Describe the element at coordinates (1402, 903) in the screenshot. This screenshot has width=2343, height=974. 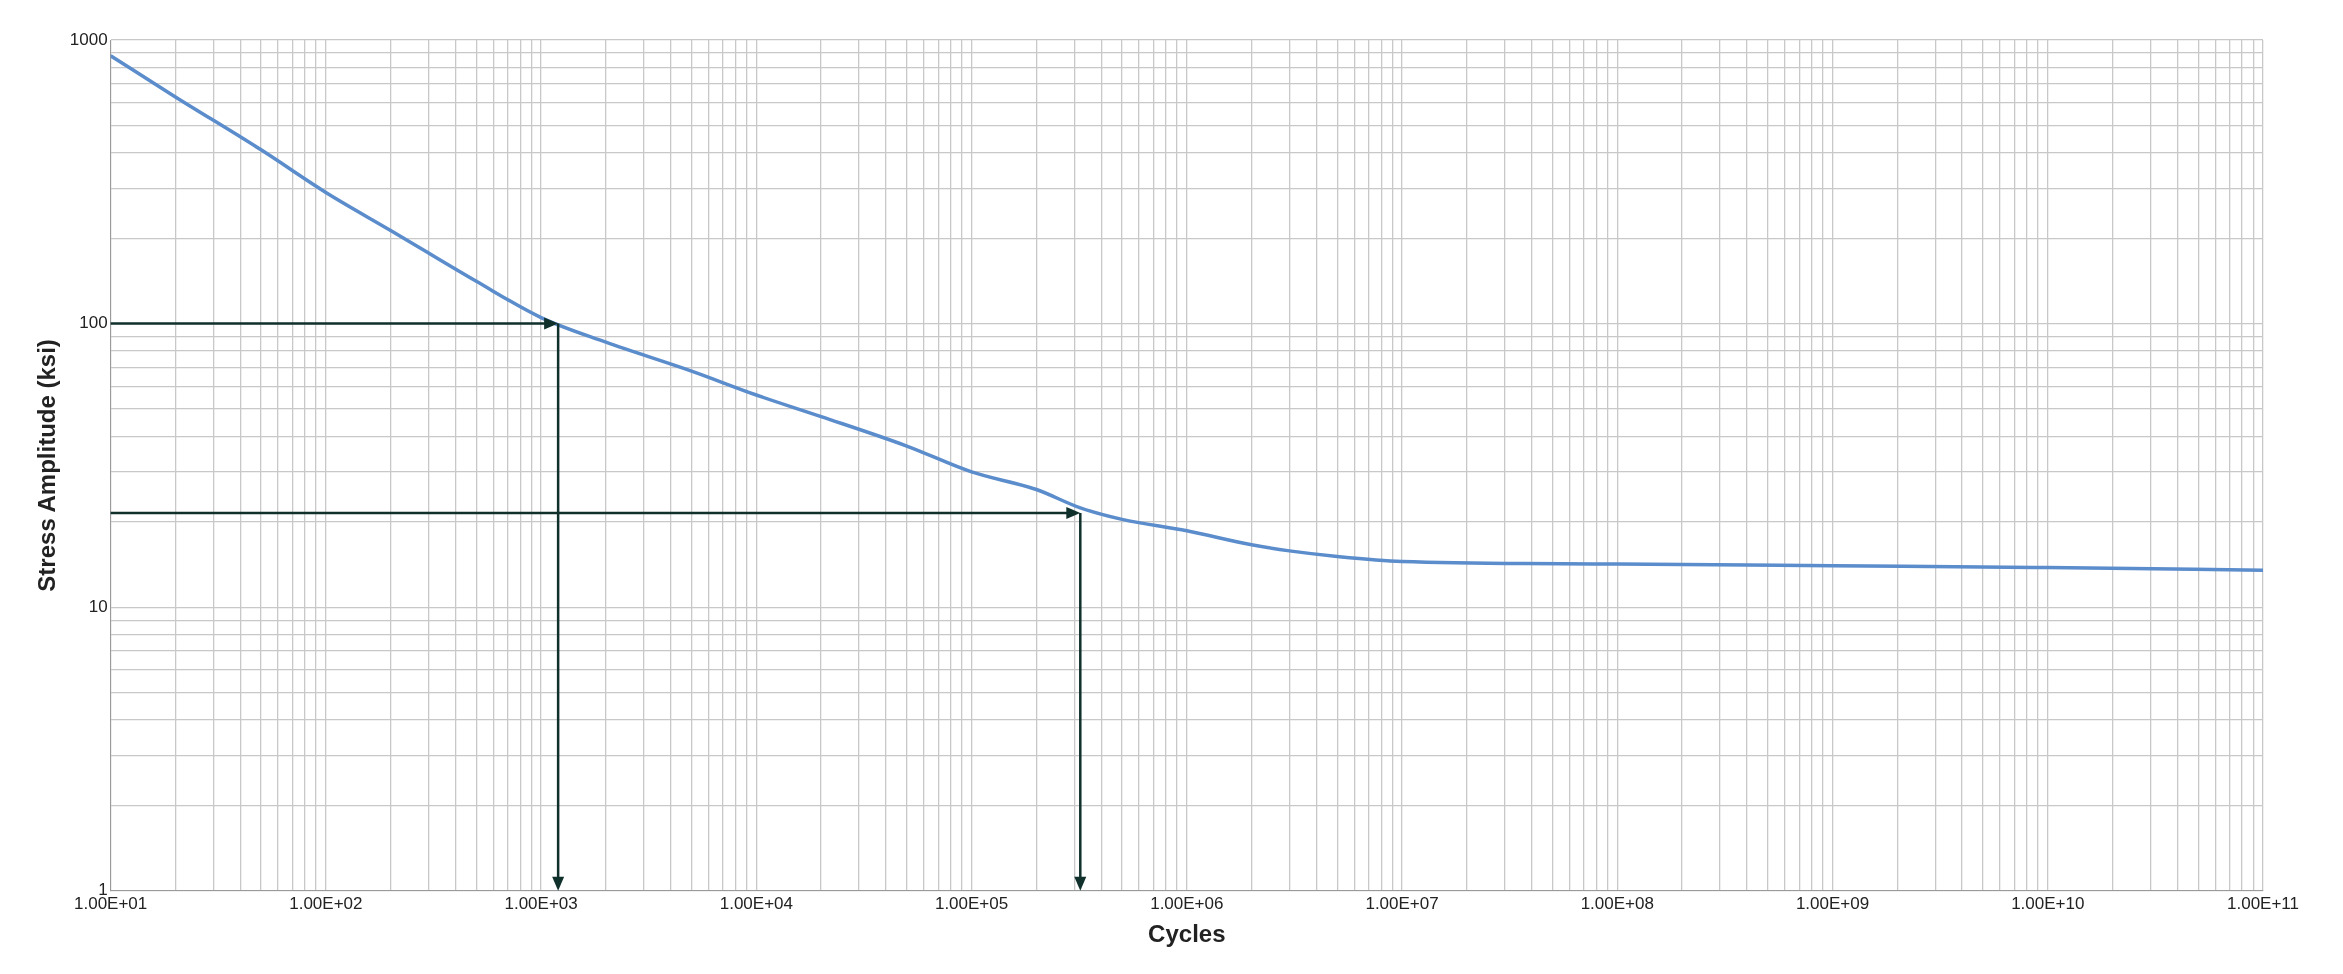
I see `x-tick-label: 1.00E+07` at that location.